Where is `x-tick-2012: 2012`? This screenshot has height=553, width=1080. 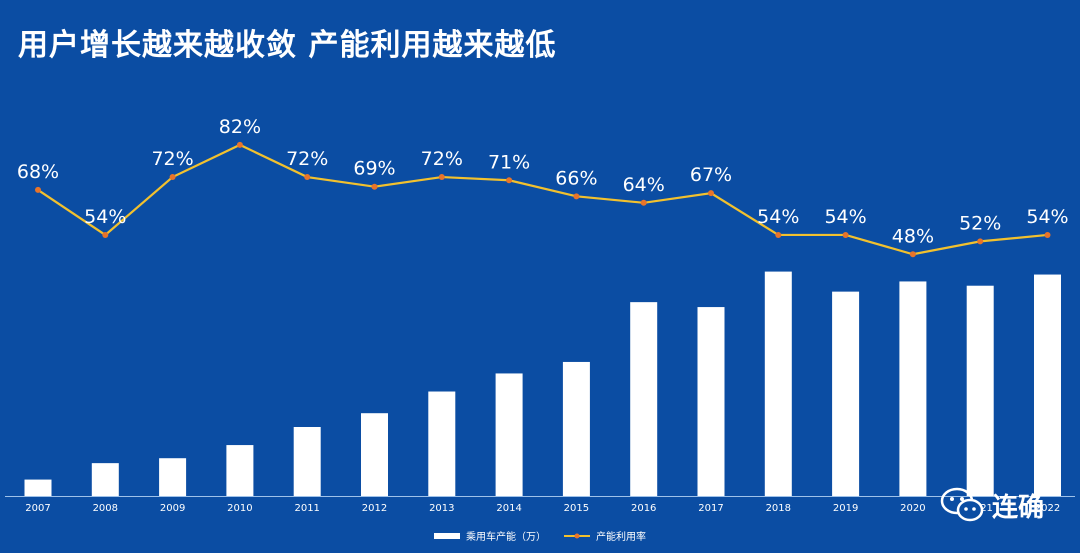
x-tick-2012: 2012 is located at coordinates (374, 508).